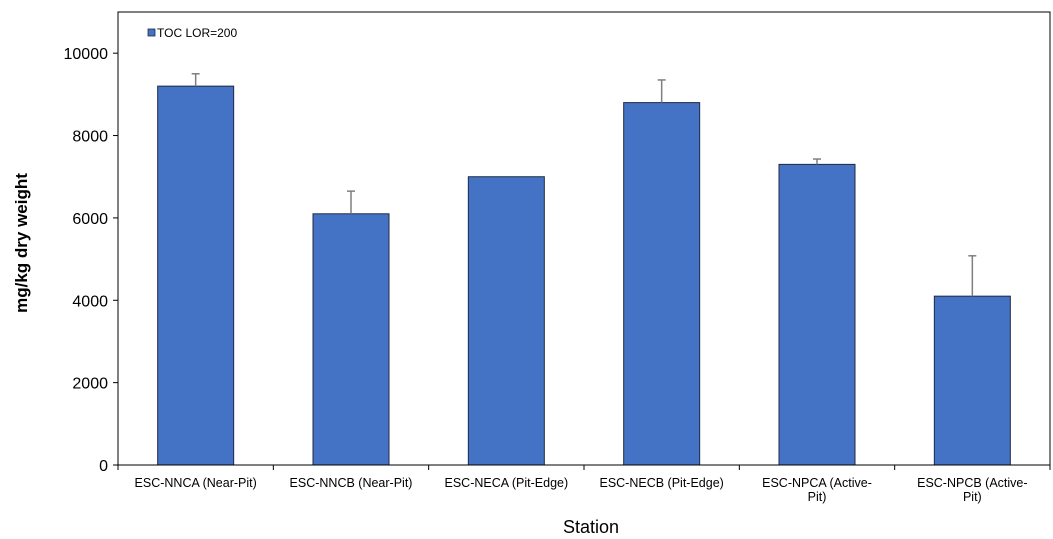  Describe the element at coordinates (103, 466) in the screenshot. I see `y-tick-label: 0` at that location.